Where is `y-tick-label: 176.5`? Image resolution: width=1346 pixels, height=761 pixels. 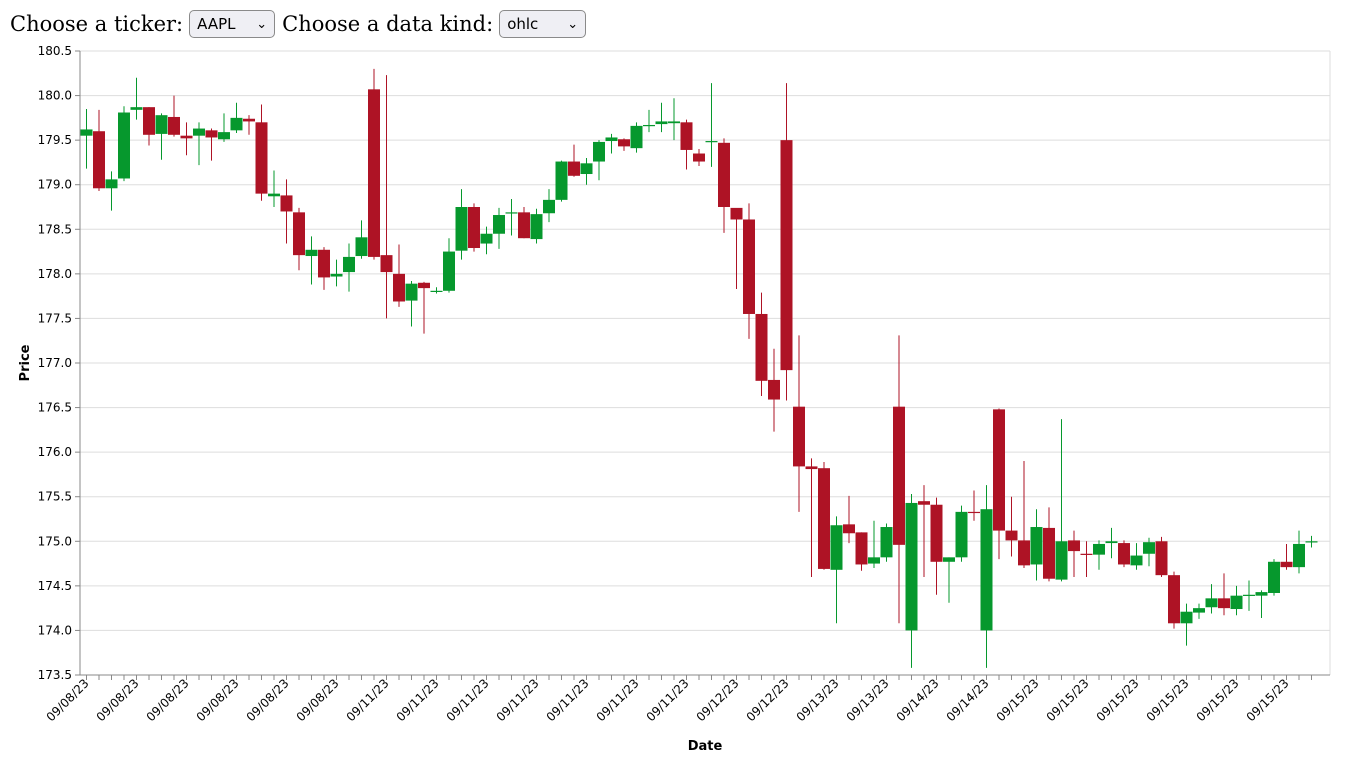 y-tick-label: 176.5 is located at coordinates (55, 408).